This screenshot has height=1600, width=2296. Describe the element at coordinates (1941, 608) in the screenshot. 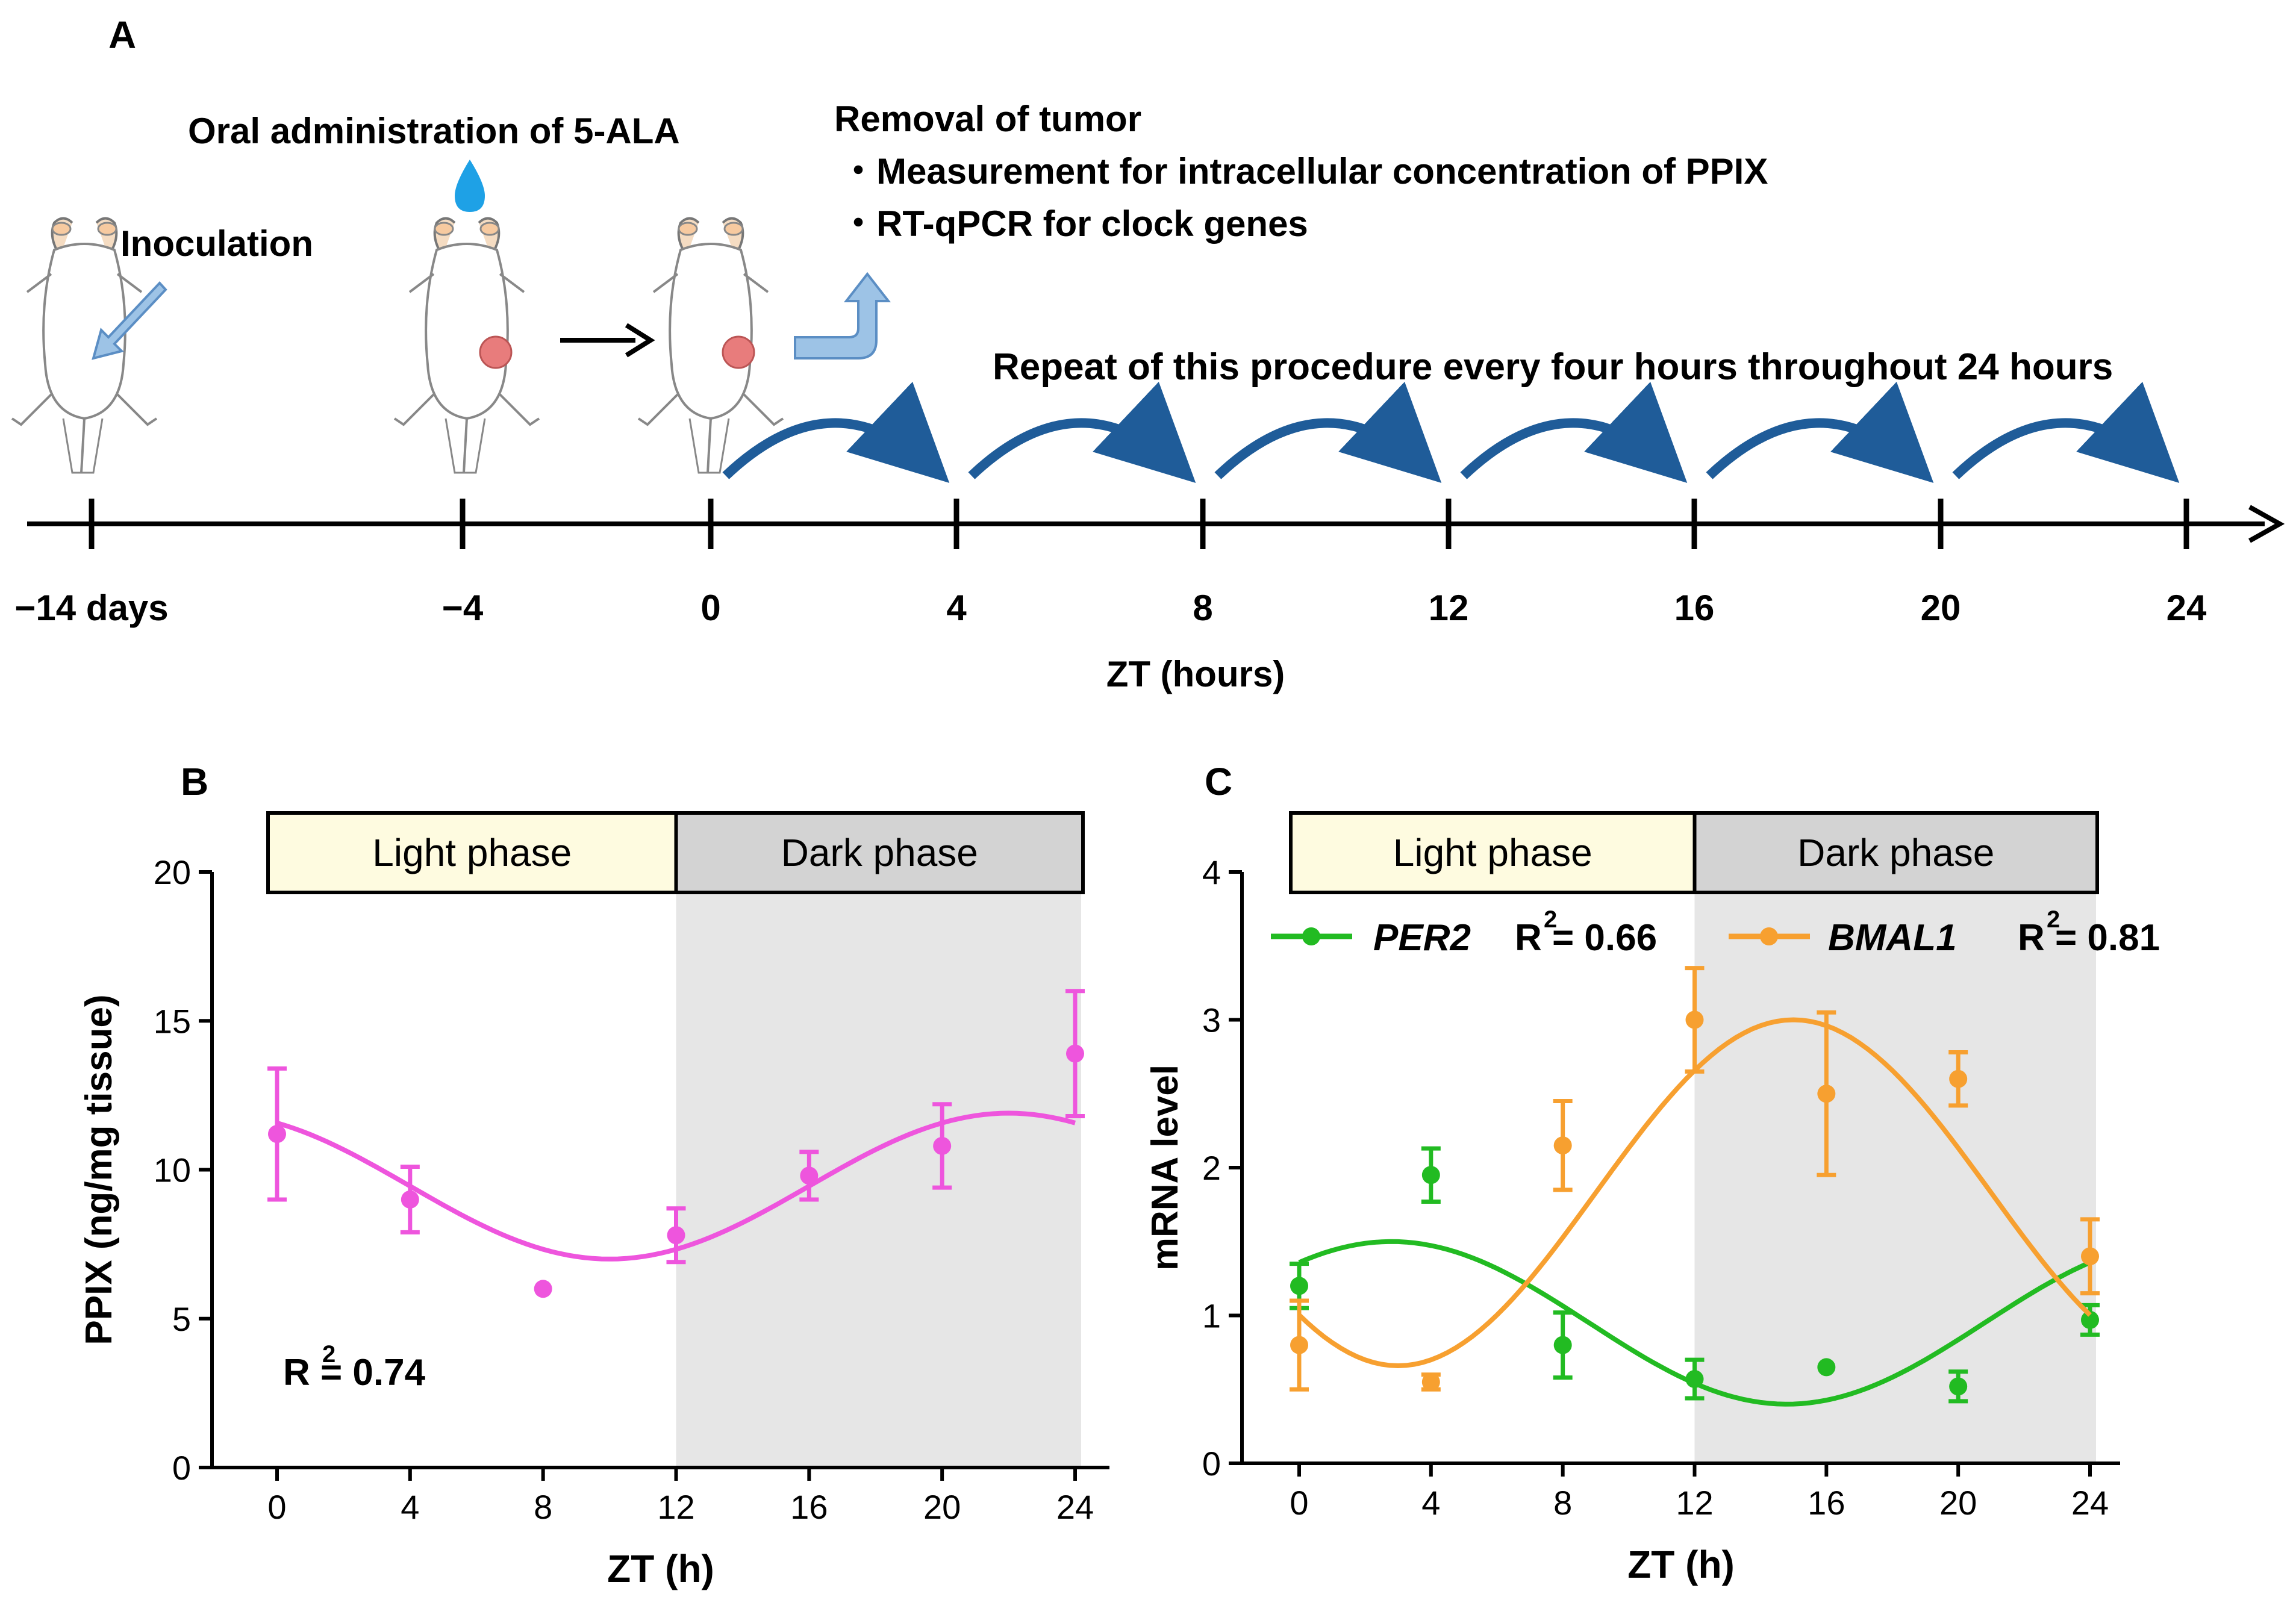

I see `timeline-tick-label: 20` at that location.